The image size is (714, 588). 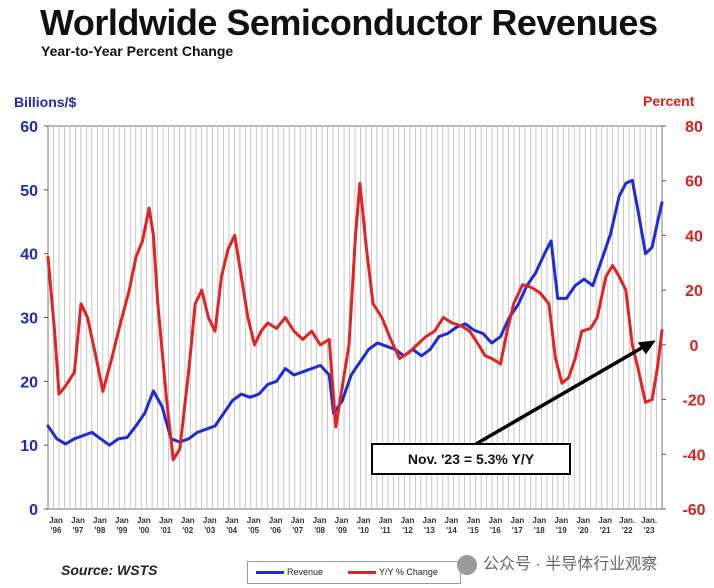 What do you see at coordinates (45, 102) in the screenshot?
I see `left-axis-label: Billions/$` at bounding box center [45, 102].